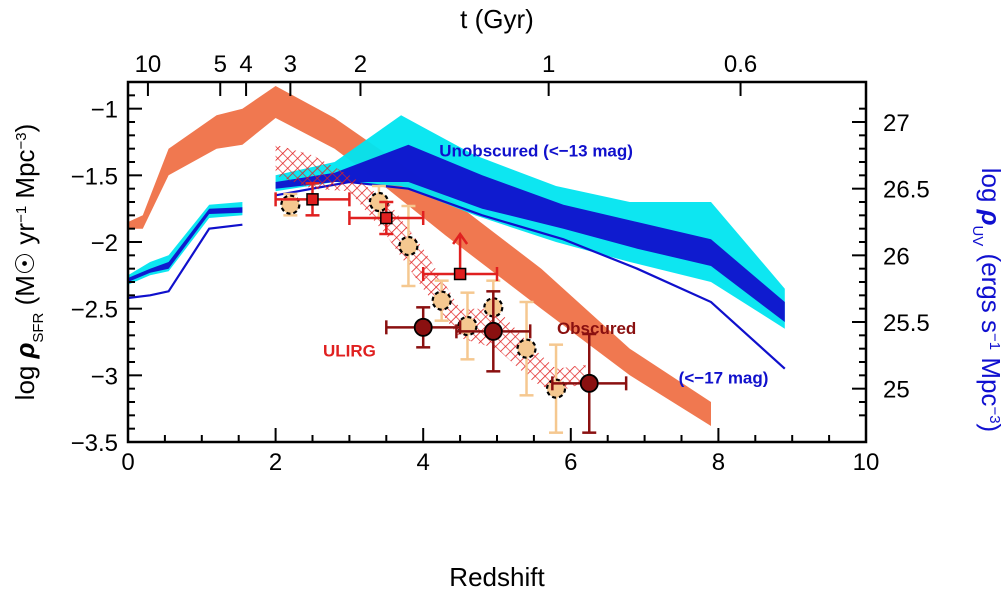 Image resolution: width=1002 pixels, height=600 pixels. Describe the element at coordinates (25, 128) in the screenshot. I see `y-axis-label-part-8: )` at that location.